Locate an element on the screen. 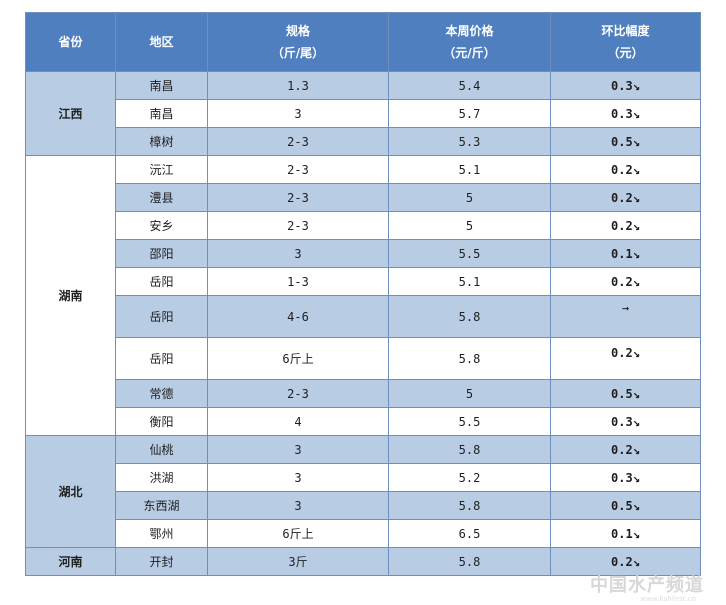 The width and height of the screenshot is (726, 605). change-cell: → is located at coordinates (625, 316).